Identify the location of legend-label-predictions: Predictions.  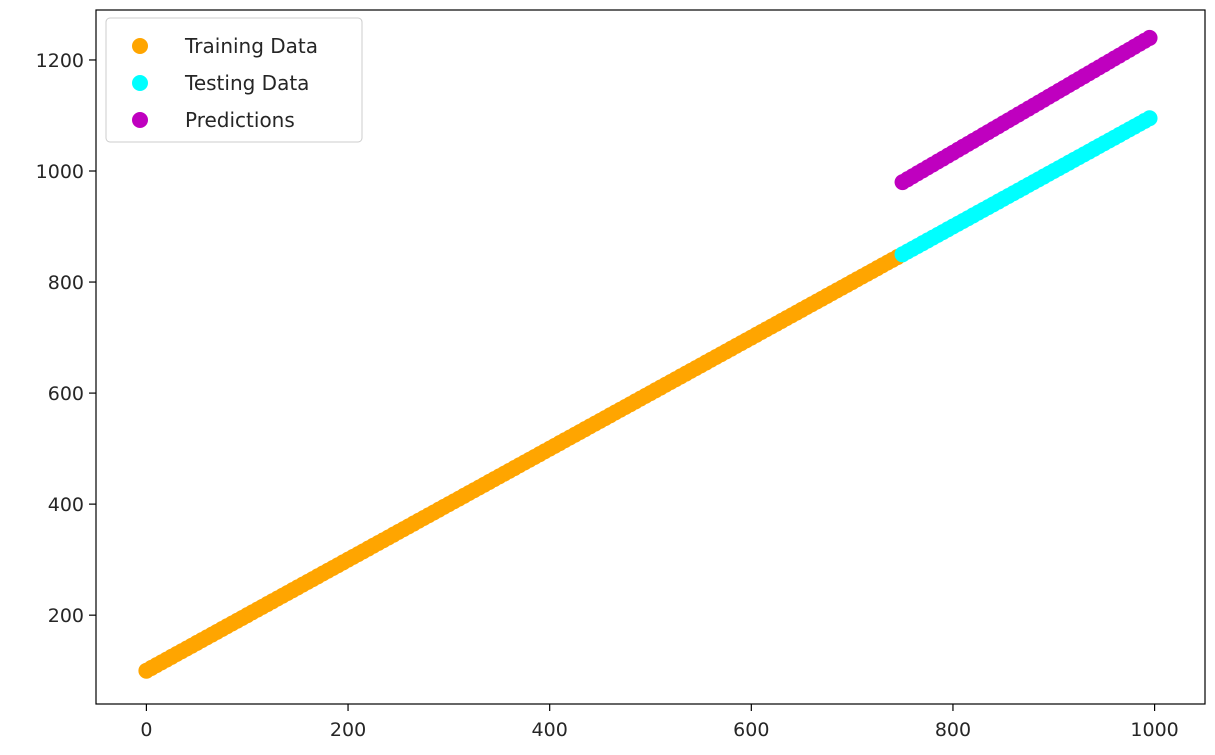
(240, 120).